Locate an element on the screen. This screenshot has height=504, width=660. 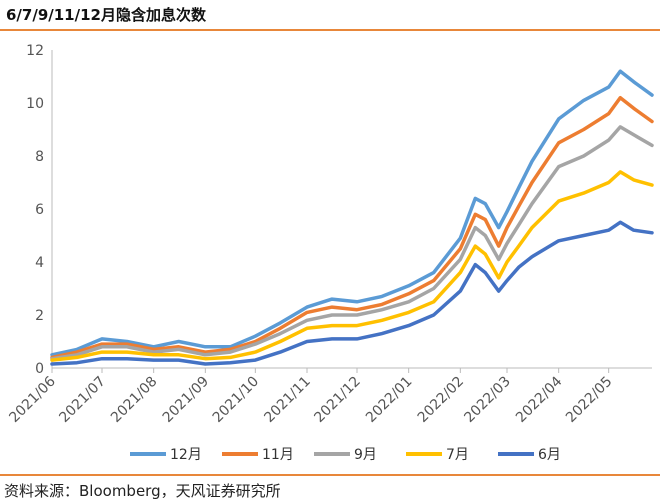
x-tick-label: 2022/01 is located at coordinates (389, 400).